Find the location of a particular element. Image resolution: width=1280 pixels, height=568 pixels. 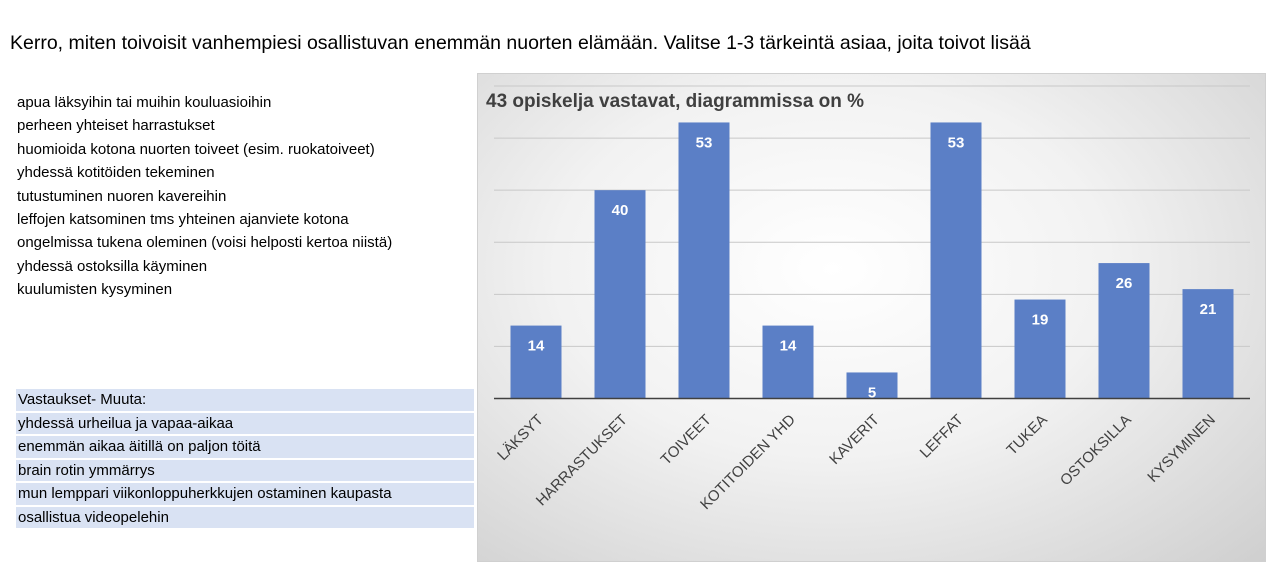

option-item: apua läksyihin tai muihin kouluasioihin is located at coordinates (144, 102).